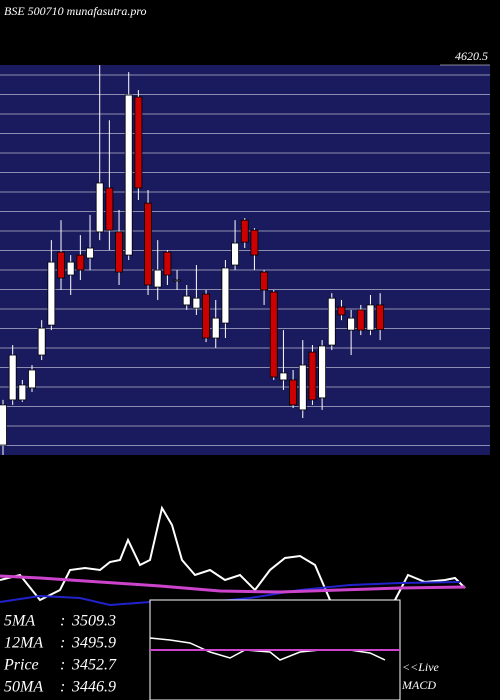  Describe the element at coordinates (75, 11) in the screenshot. I see `chart-title: BSE 500710 munafasutra.pro` at that location.